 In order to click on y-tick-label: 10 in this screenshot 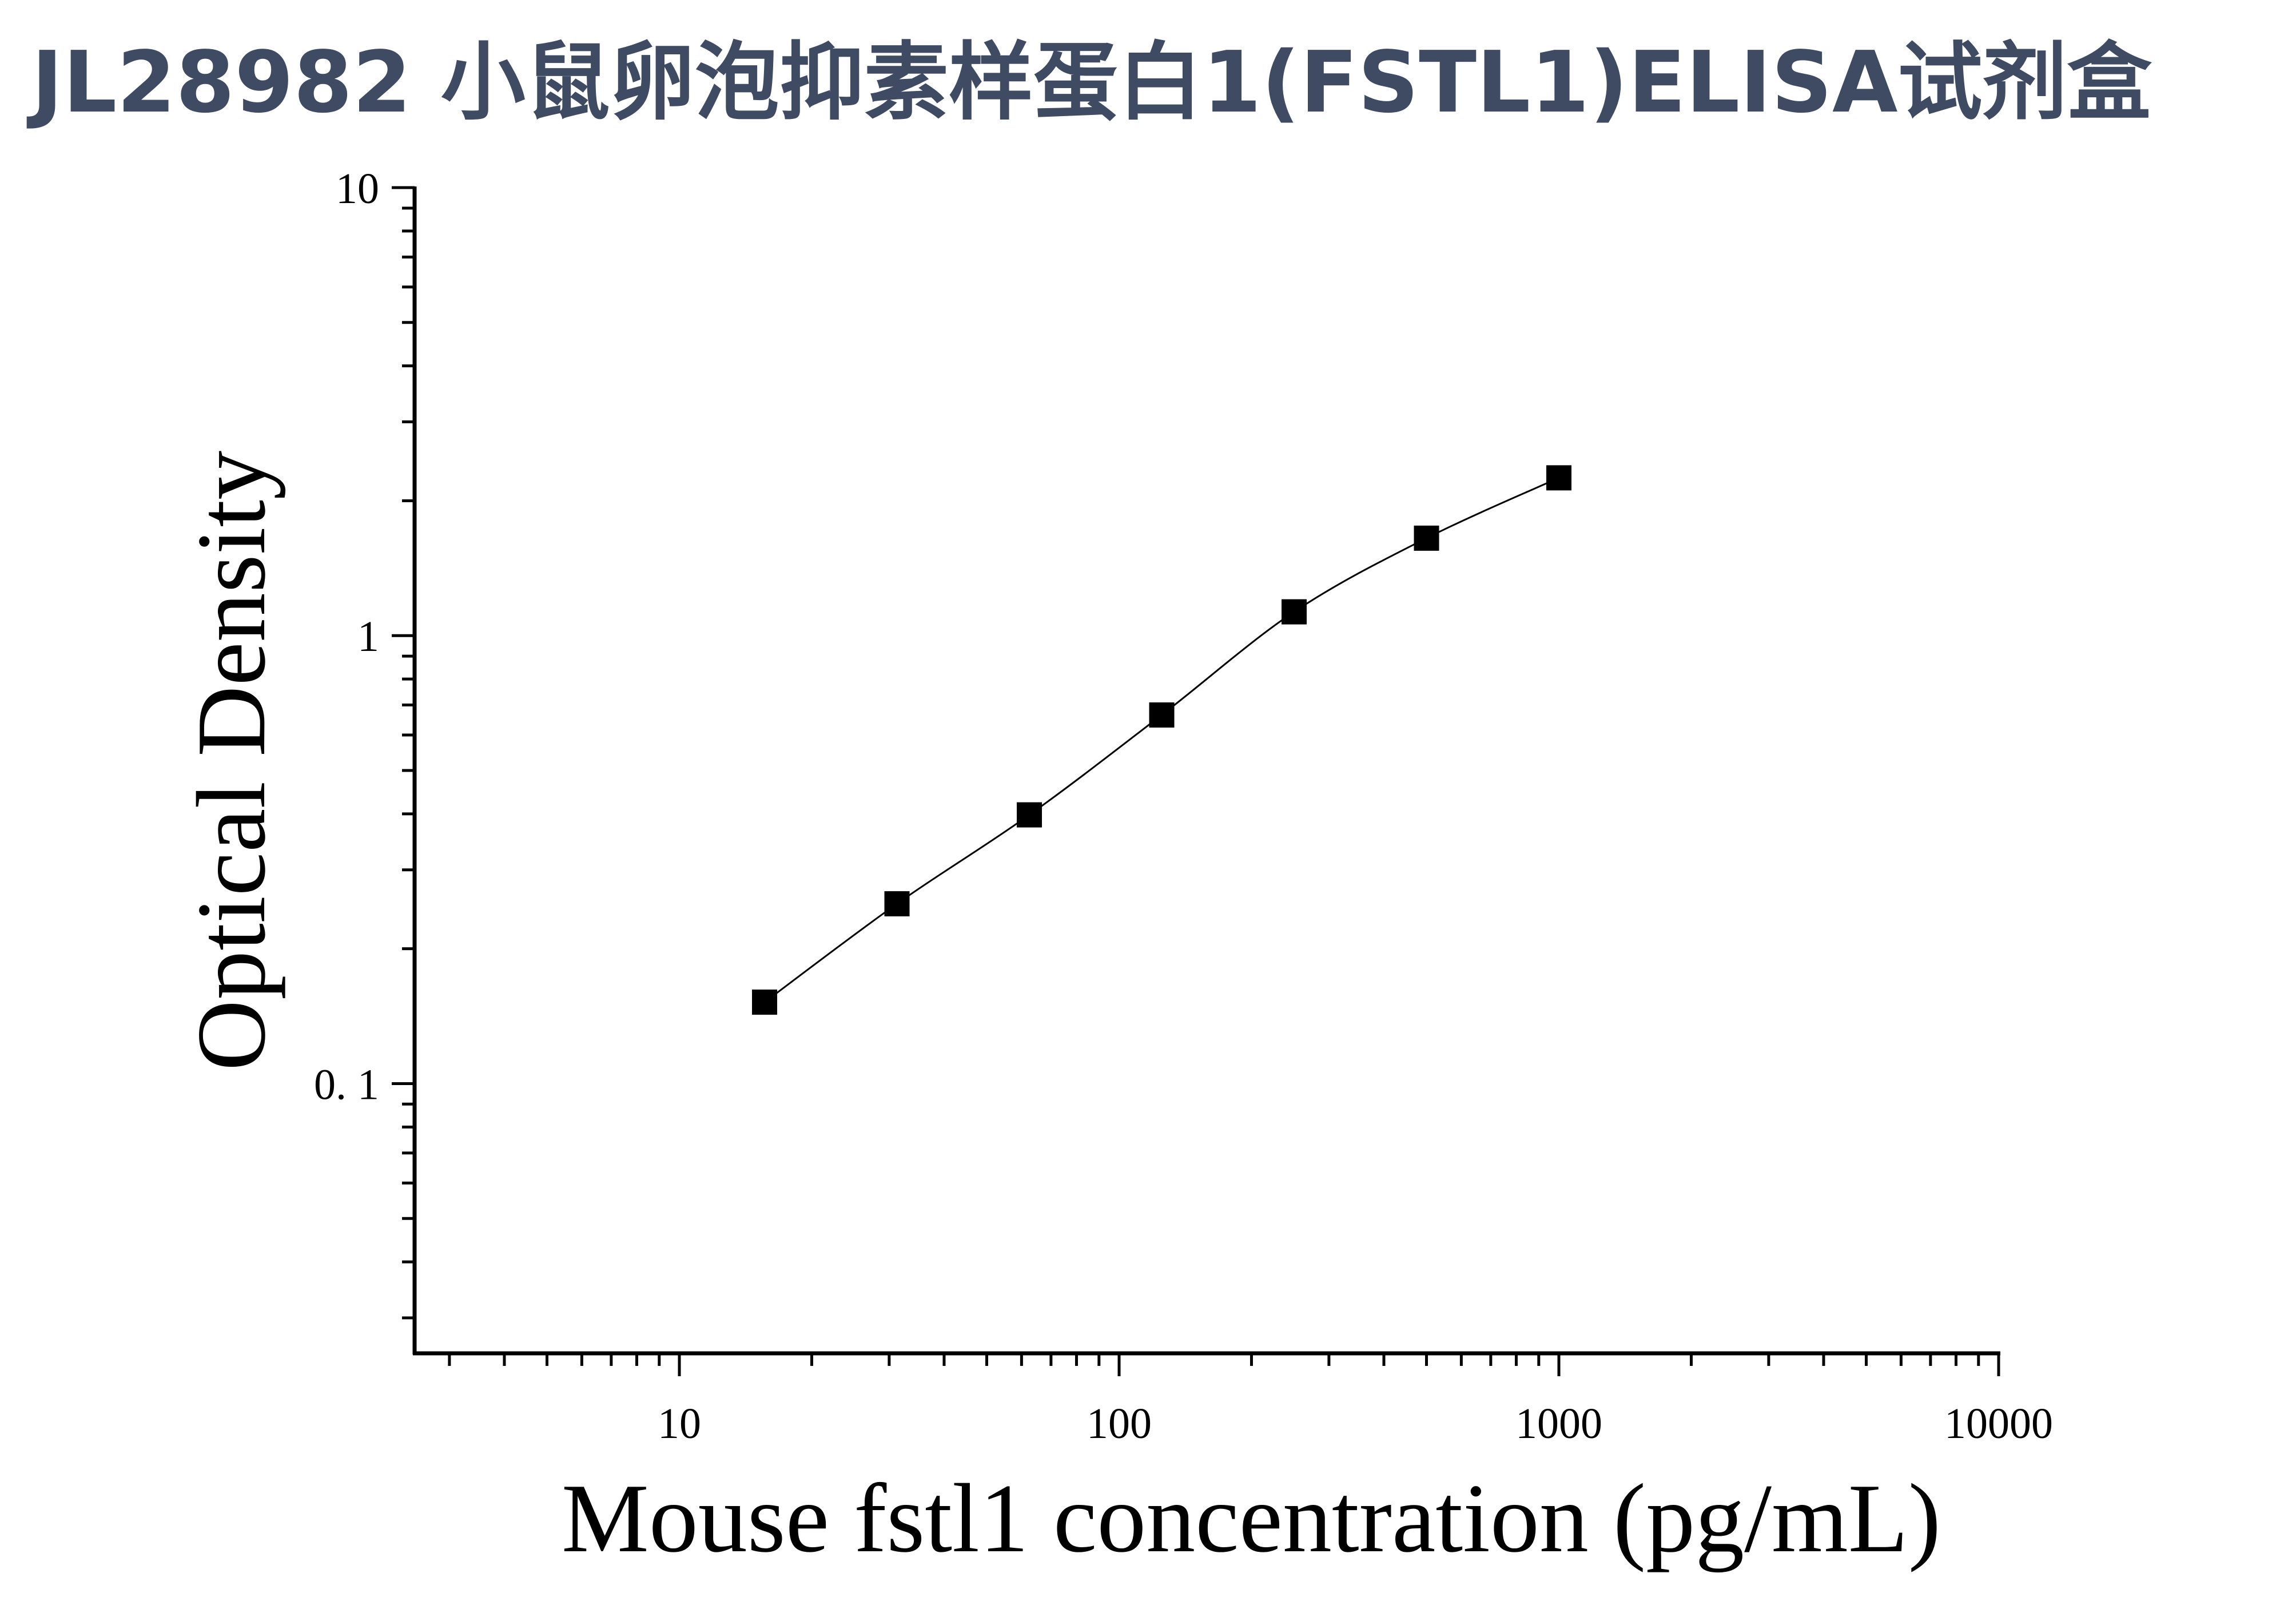, I will do `click(357, 189)`.